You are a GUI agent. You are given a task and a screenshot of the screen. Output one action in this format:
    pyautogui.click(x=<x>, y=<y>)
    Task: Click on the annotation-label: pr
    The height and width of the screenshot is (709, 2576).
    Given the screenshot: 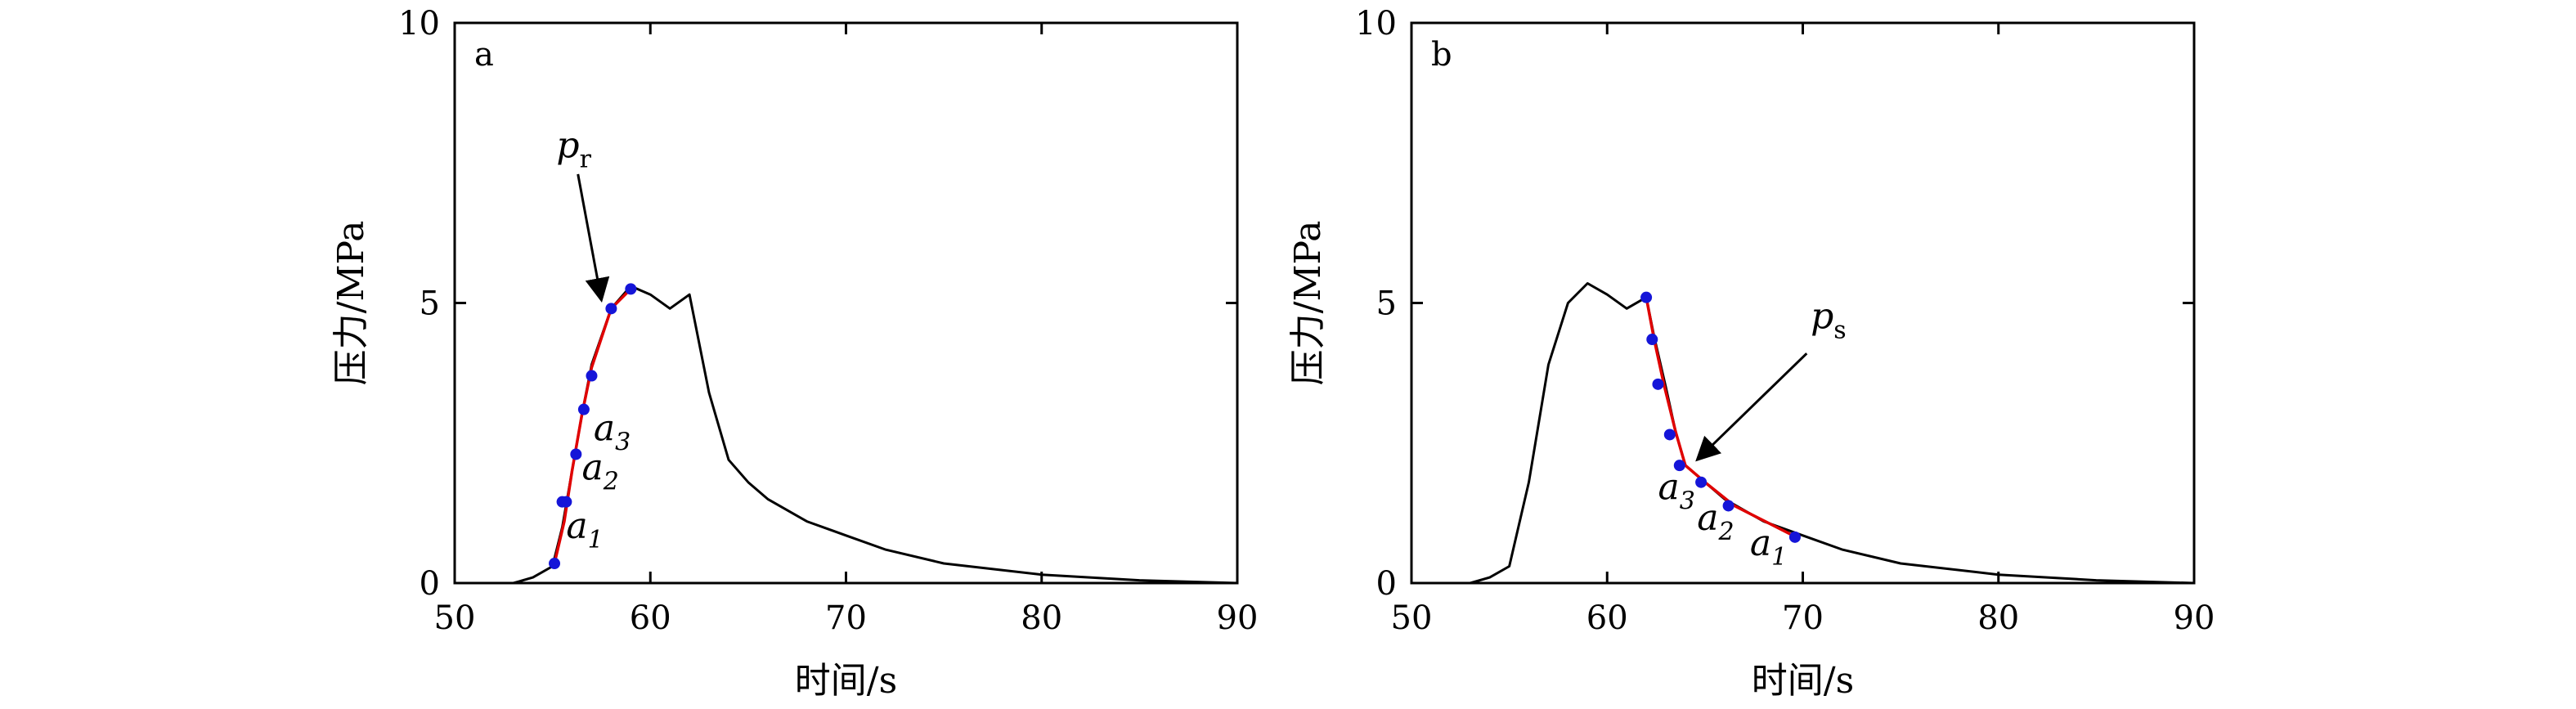 What is the action you would take?
    pyautogui.click(x=574, y=149)
    